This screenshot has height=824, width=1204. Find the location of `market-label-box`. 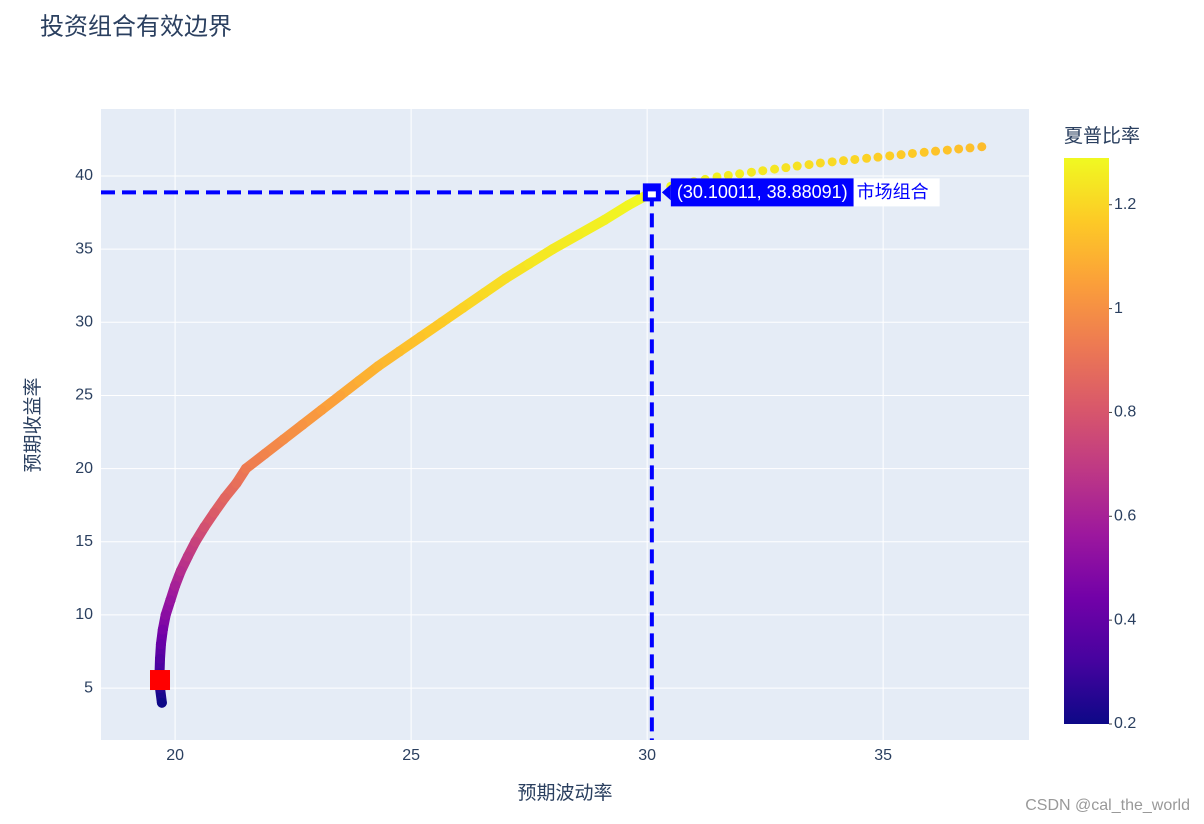

market-label-box is located at coordinates (762, 192).